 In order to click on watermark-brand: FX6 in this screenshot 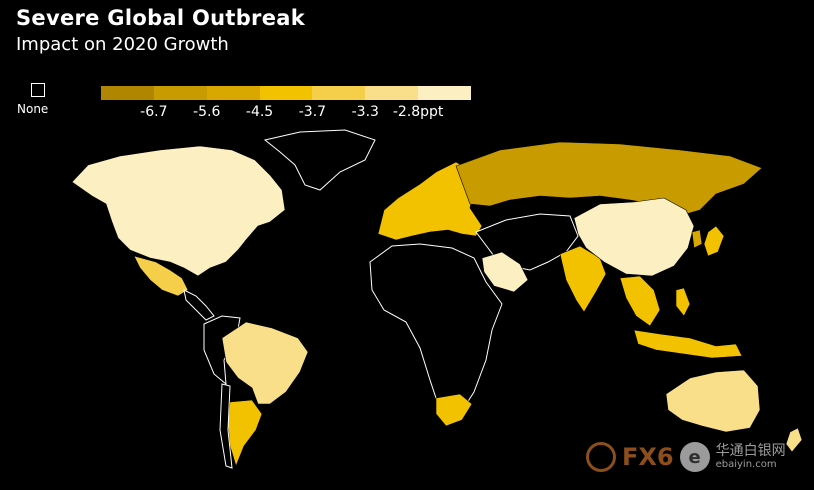, I will do `click(648, 457)`.